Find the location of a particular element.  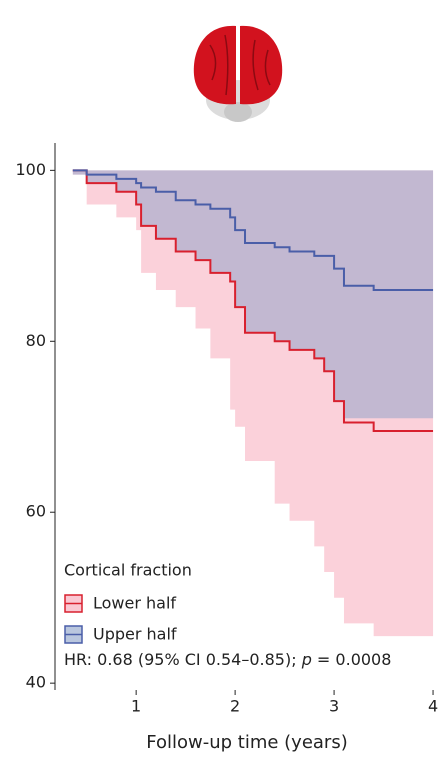

annotation-text: = 0.0008 is located at coordinates (352, 659).